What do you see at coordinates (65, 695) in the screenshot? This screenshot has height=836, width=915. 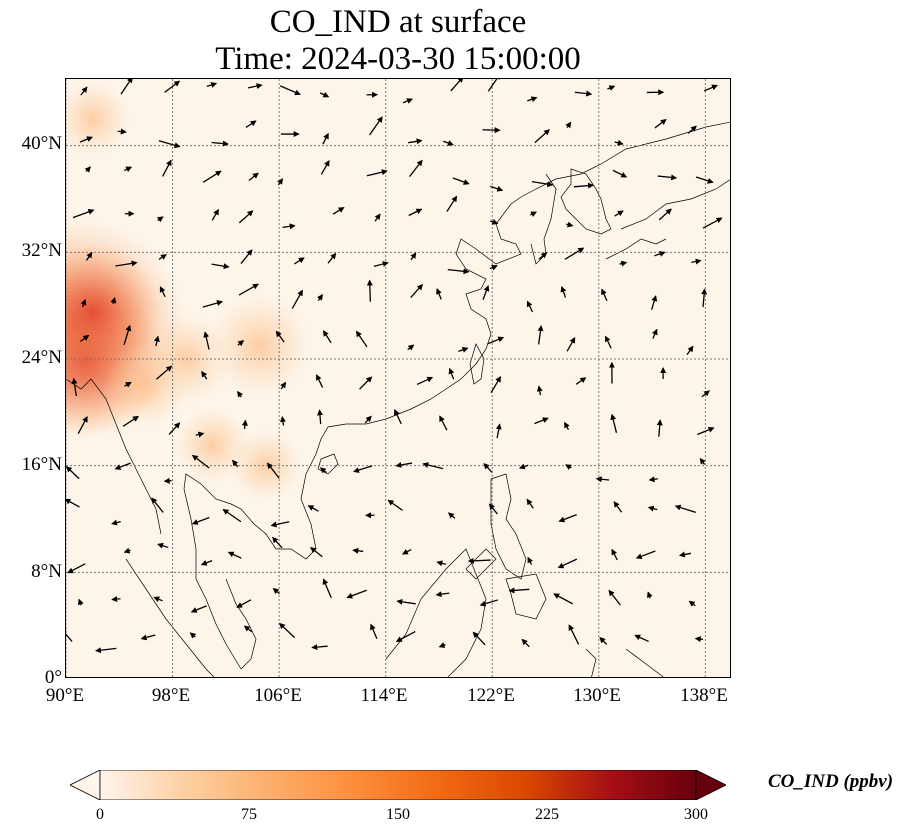 I see `lon-tick-90: 90°E` at bounding box center [65, 695].